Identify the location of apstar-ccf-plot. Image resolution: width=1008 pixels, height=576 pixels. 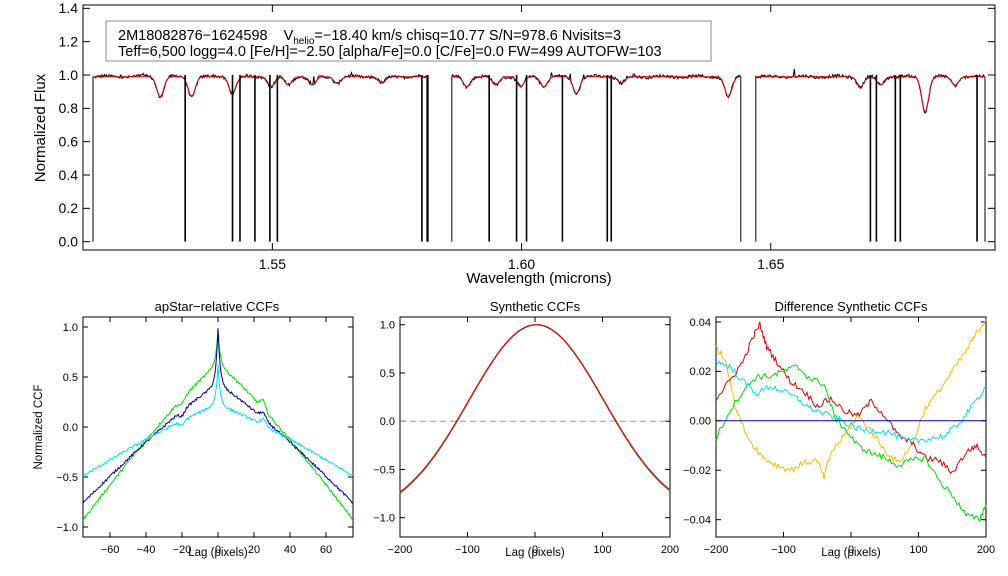
(218, 424).